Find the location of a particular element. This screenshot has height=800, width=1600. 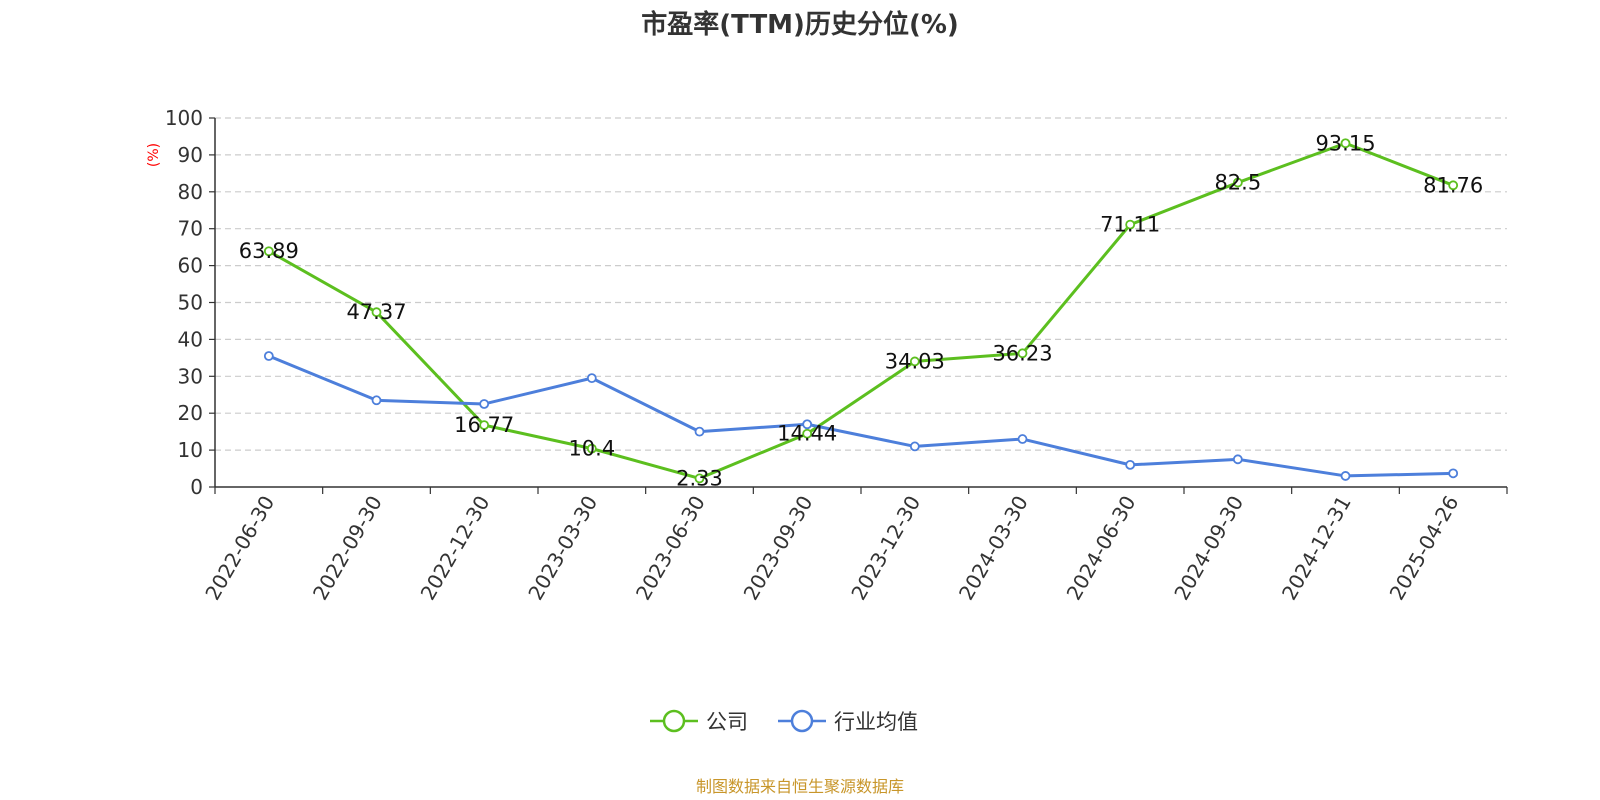

x-tick-label: 2023-06-30 is located at coordinates (670, 548).